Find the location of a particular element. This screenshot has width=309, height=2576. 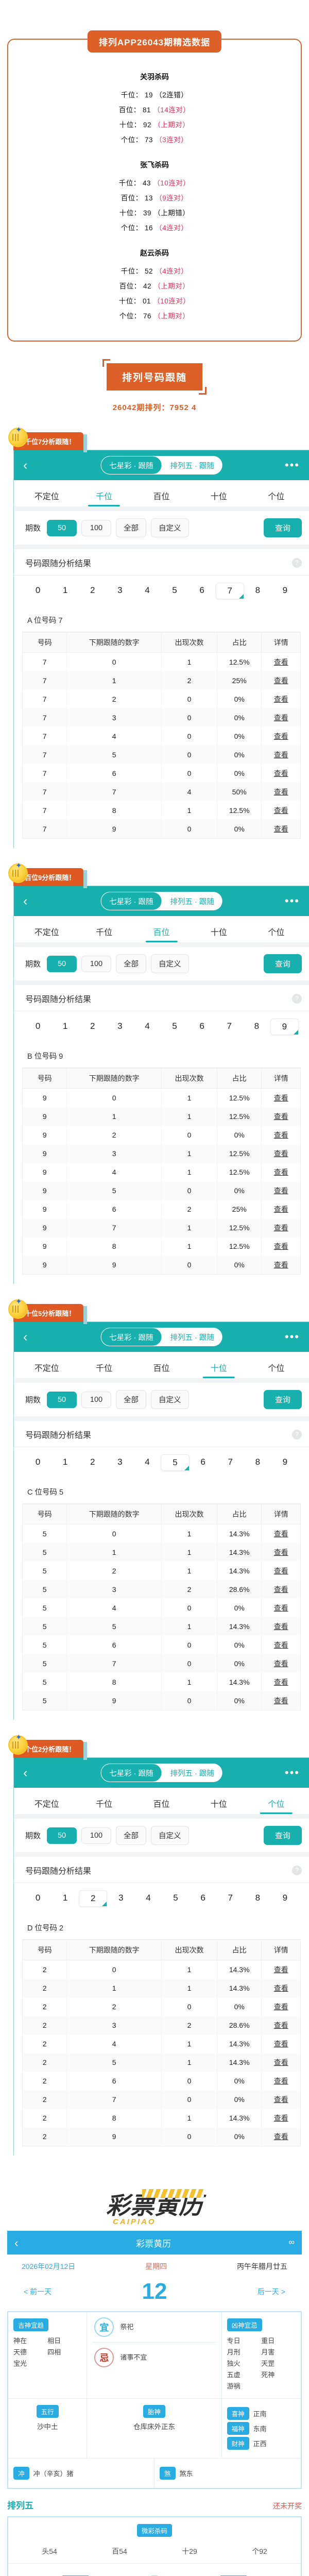

period-option-50: 50 is located at coordinates (62, 1835).